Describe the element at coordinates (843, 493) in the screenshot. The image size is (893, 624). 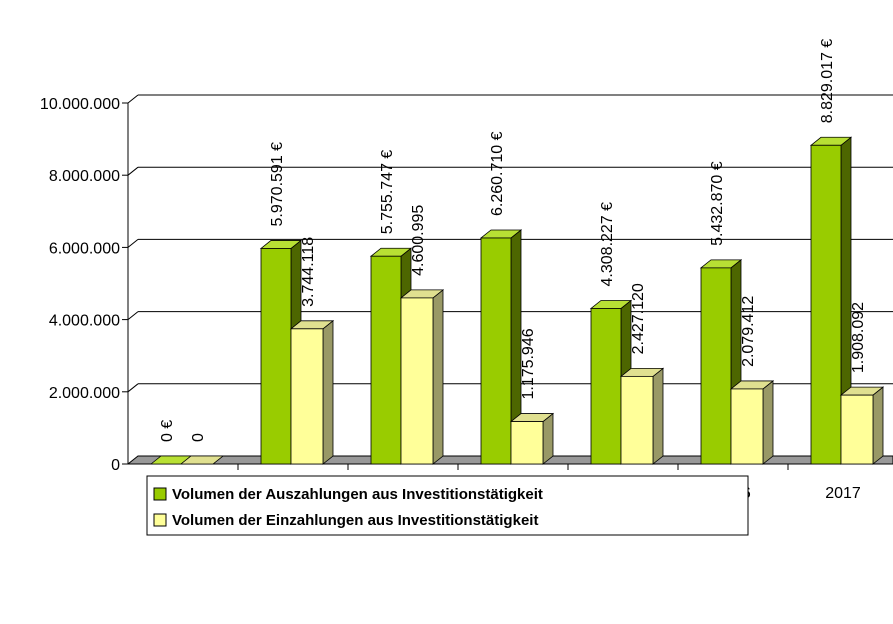
I see `x-tick-label: 2017` at that location.